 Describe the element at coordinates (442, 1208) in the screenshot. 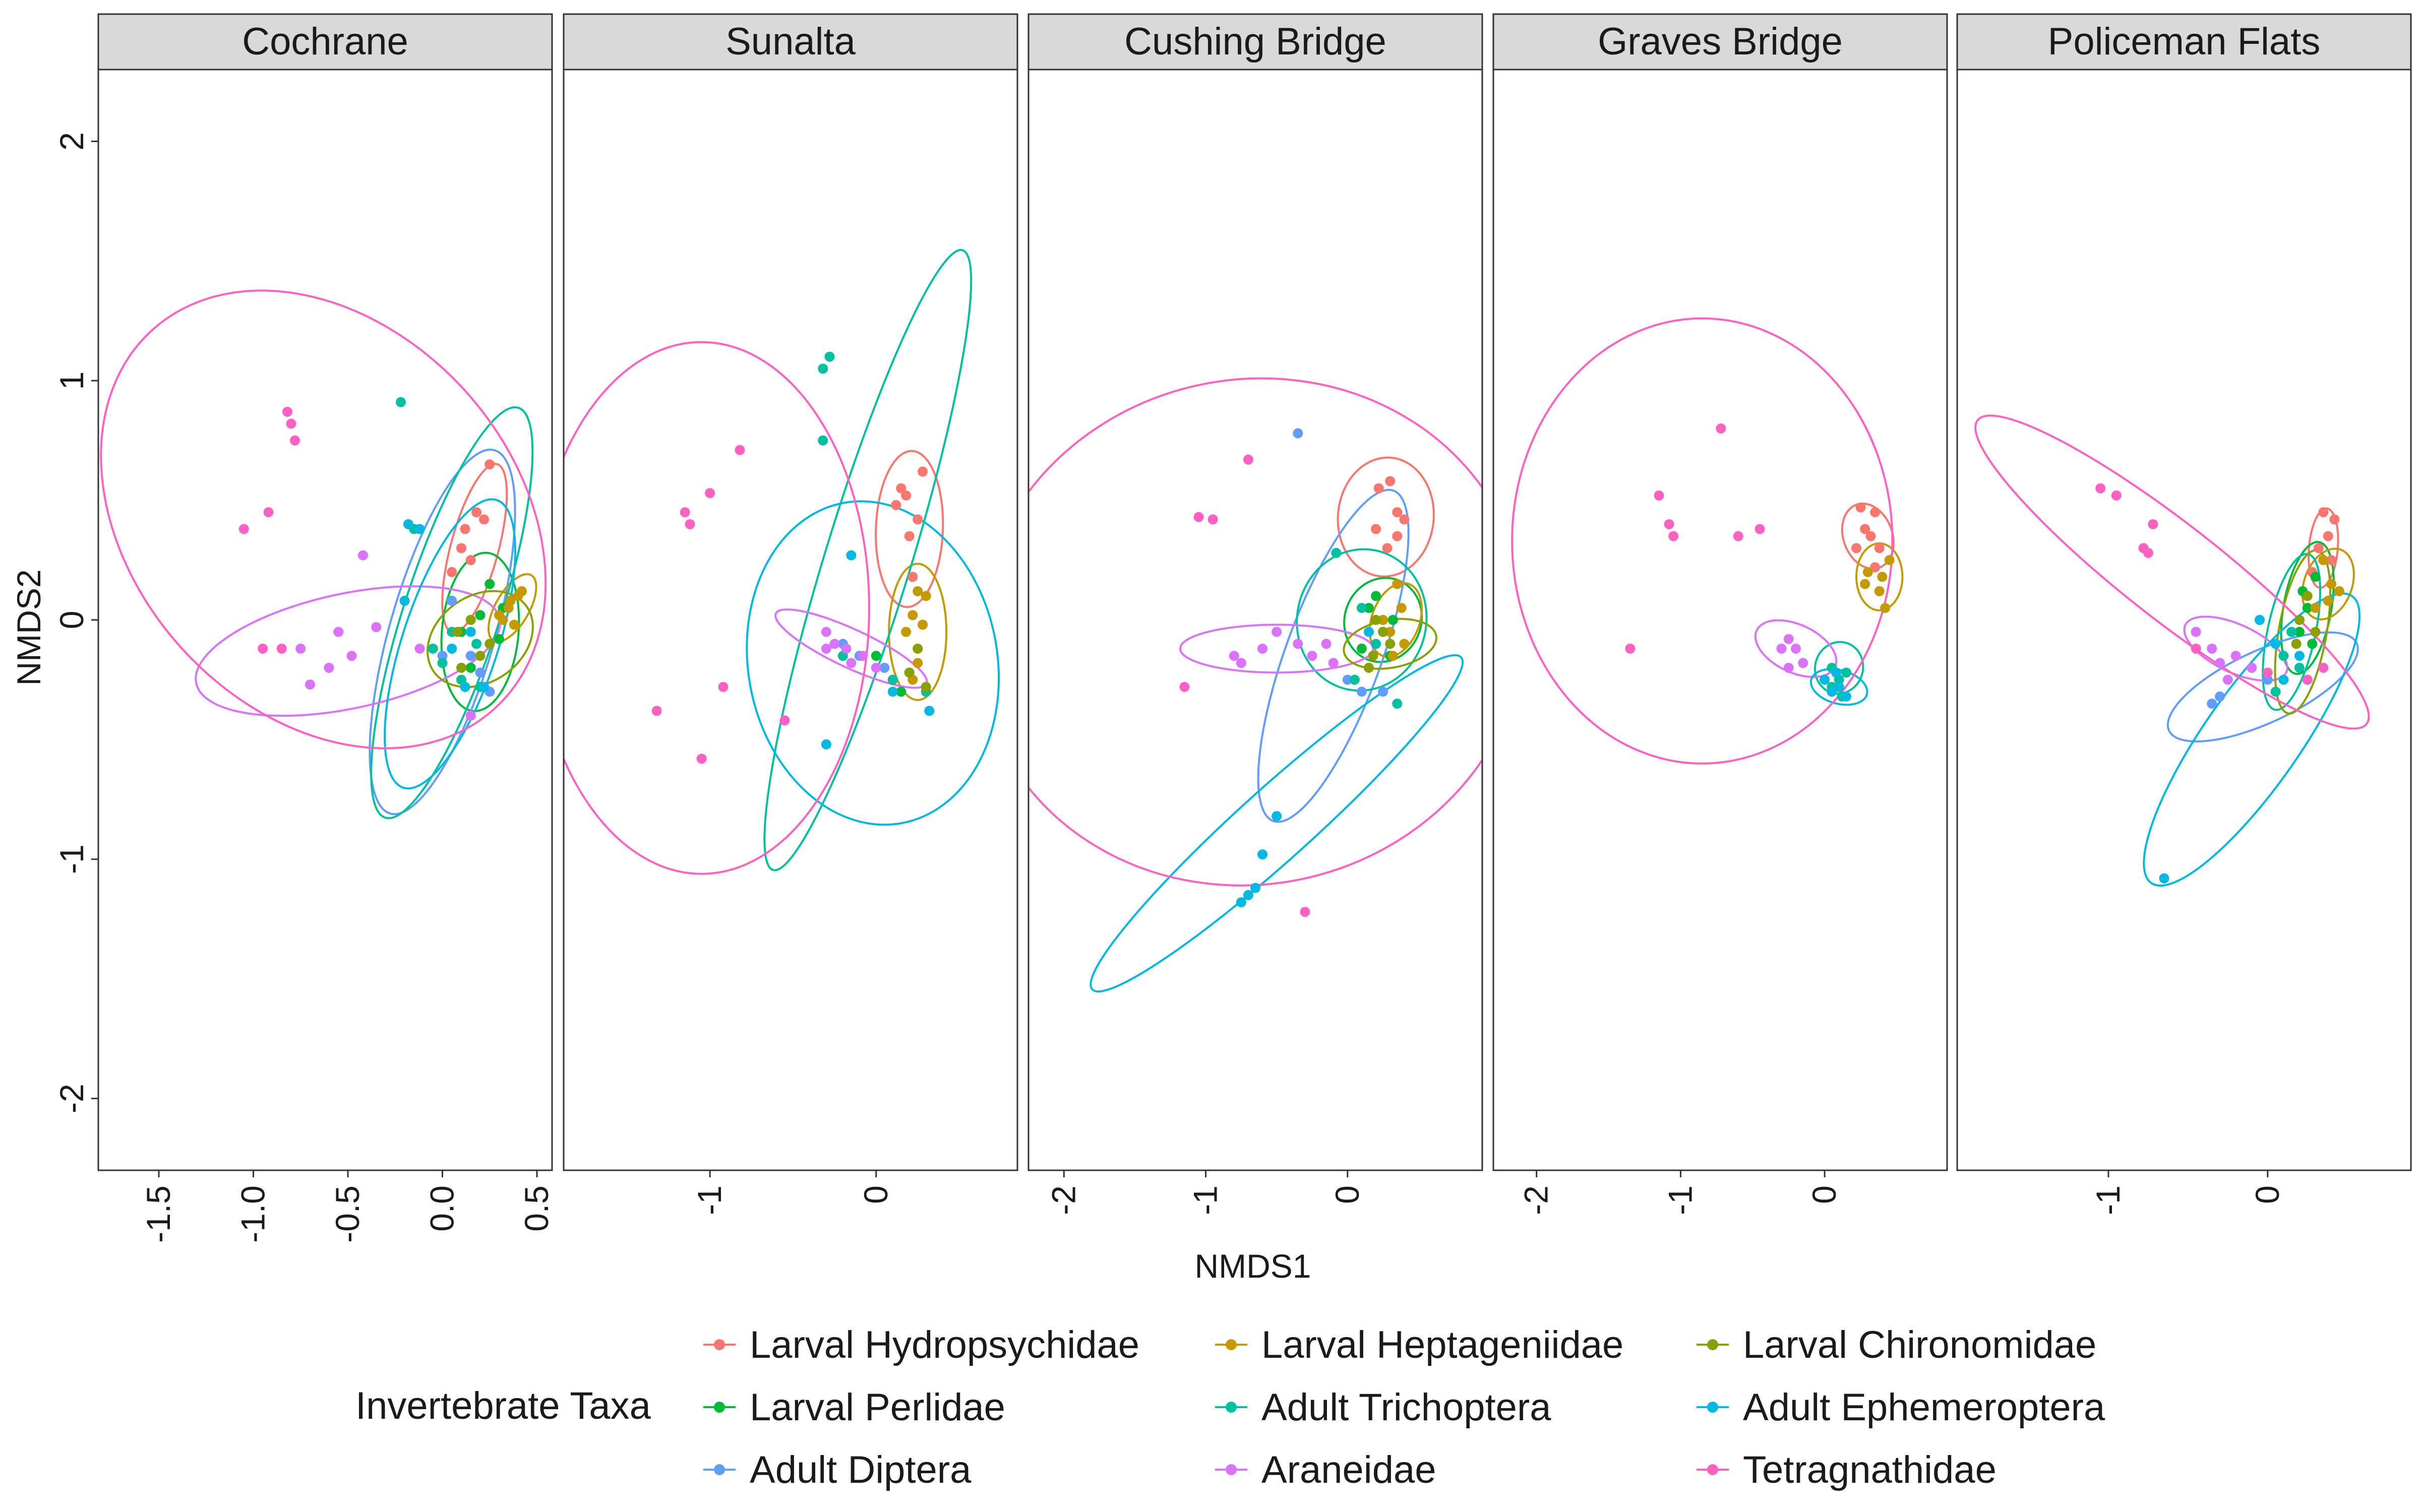

I see `x-tick-label: 0.0` at that location.